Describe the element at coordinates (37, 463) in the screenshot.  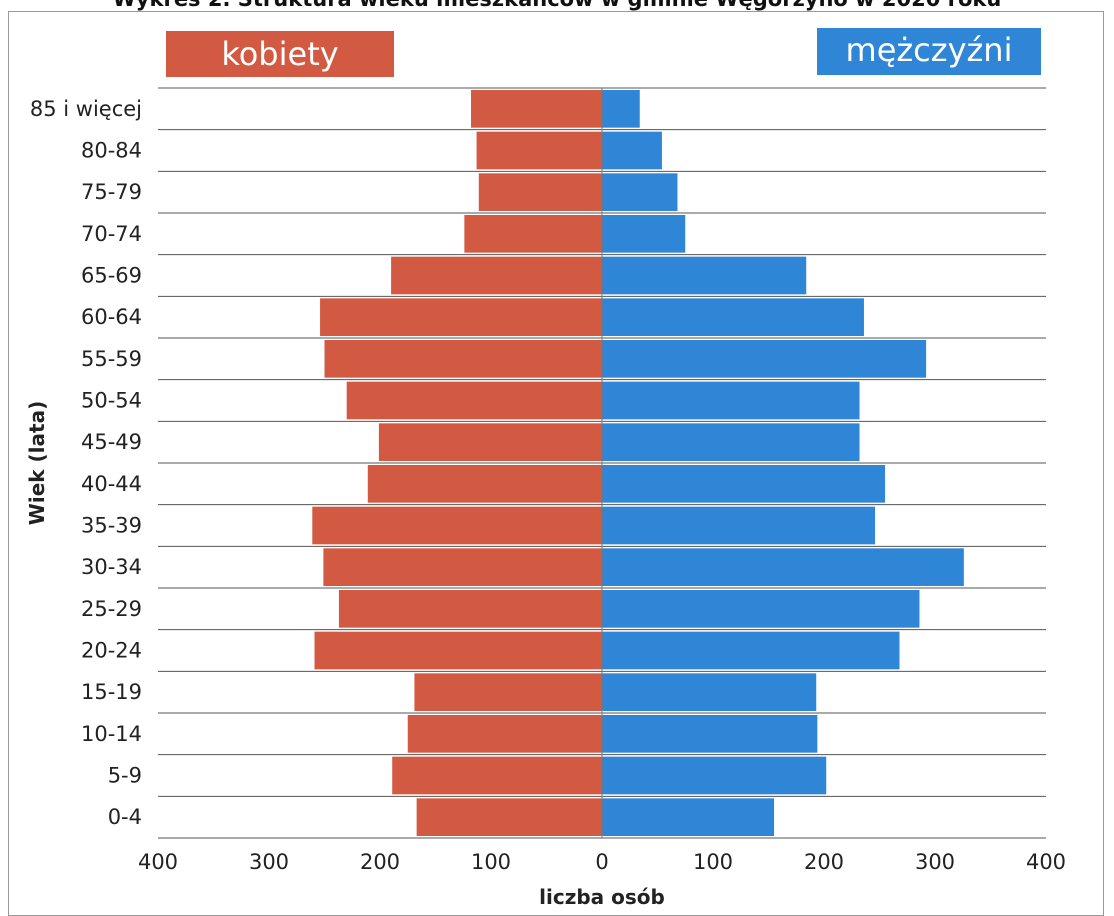
I see `y-axis-label: Wiek (lata)` at that location.